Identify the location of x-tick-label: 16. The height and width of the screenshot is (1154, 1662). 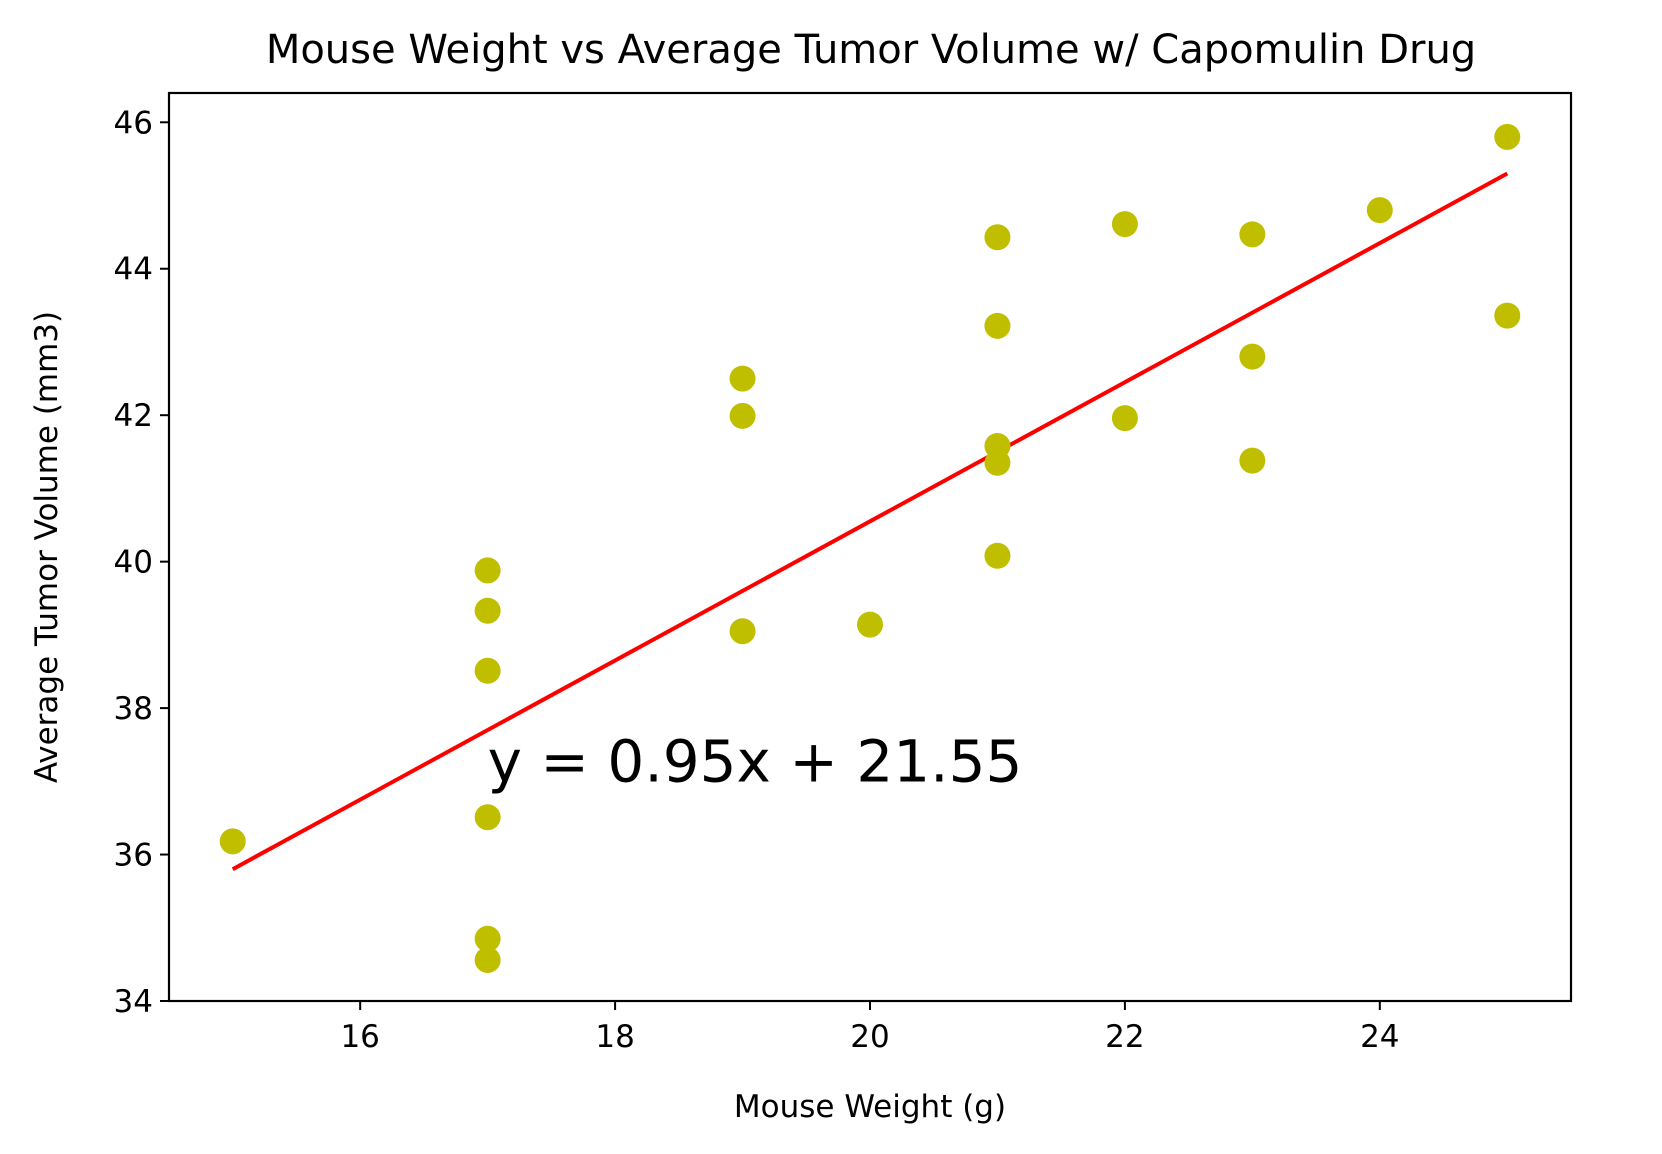
(359, 1037).